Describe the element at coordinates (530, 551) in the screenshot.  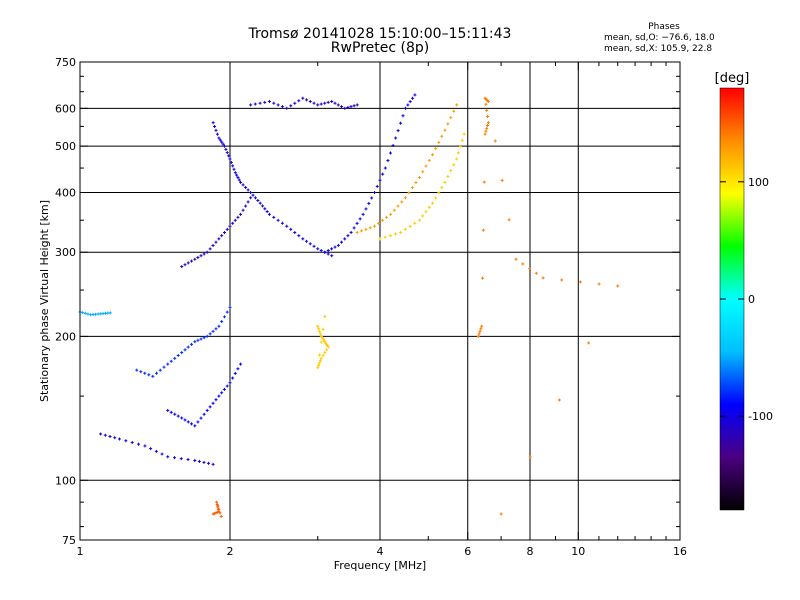
I see `x-tick-label: 8` at that location.